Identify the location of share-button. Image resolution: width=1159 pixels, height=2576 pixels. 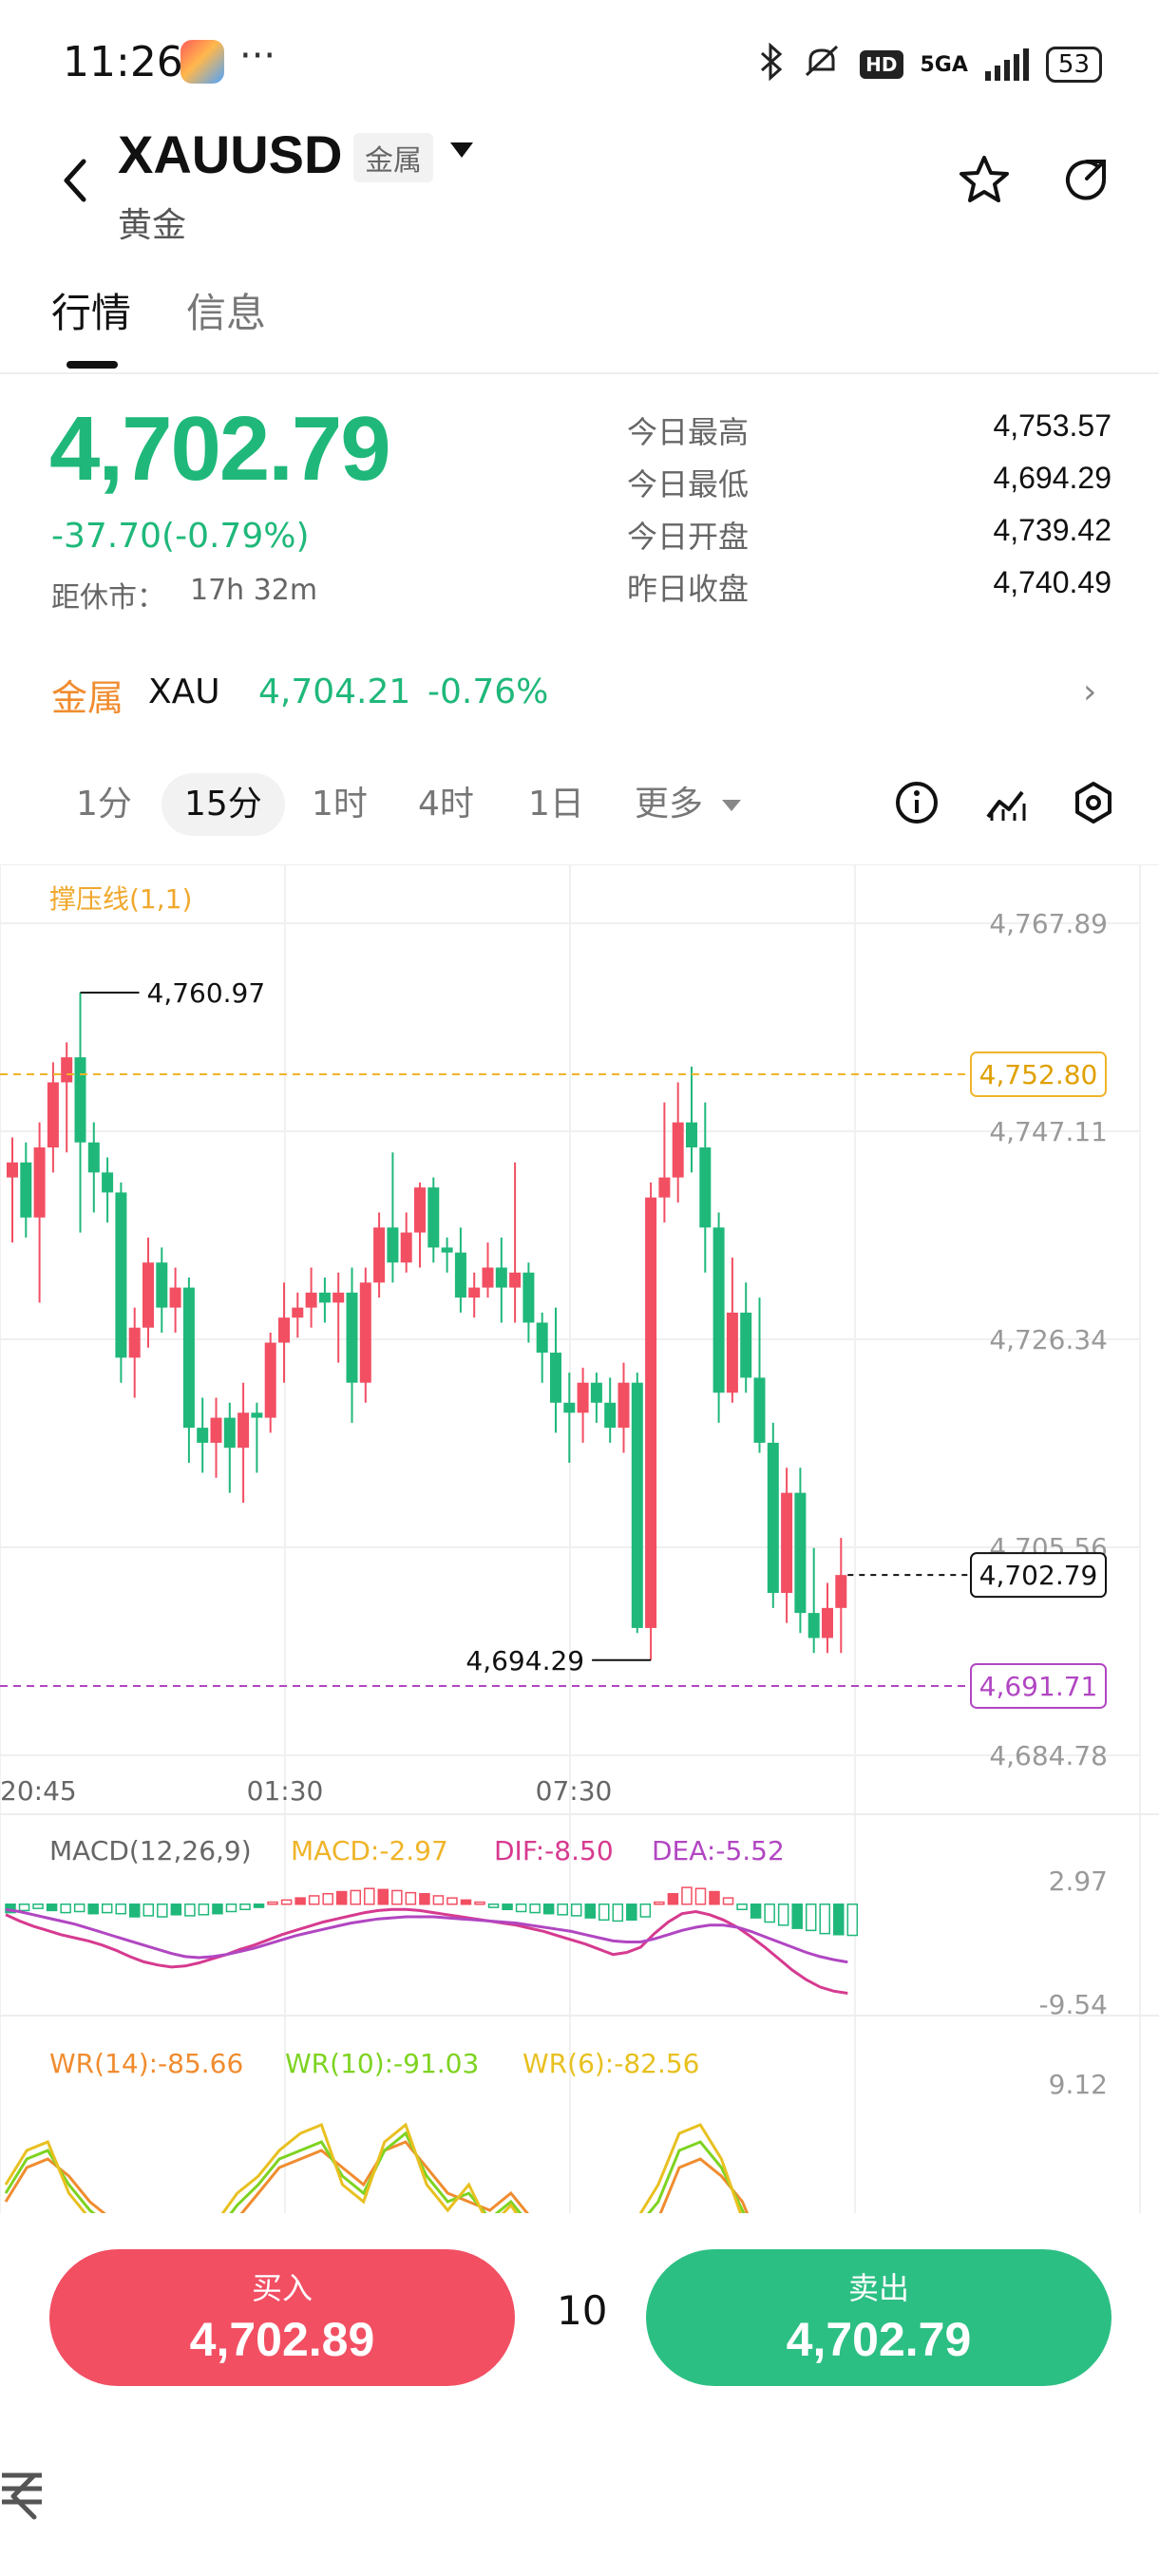
(1086, 180).